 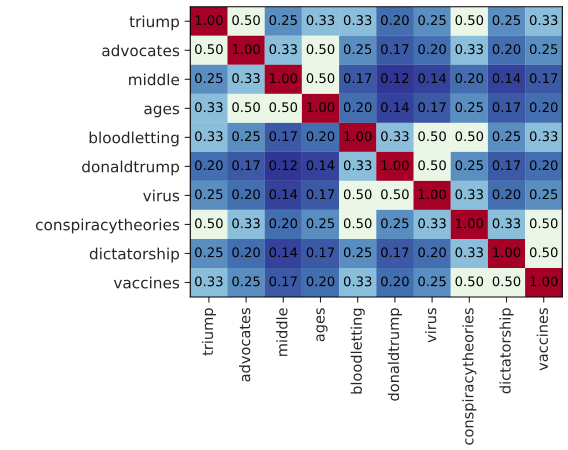 What do you see at coordinates (322, 325) in the screenshot?
I see `x-tick-label: ages` at bounding box center [322, 325].